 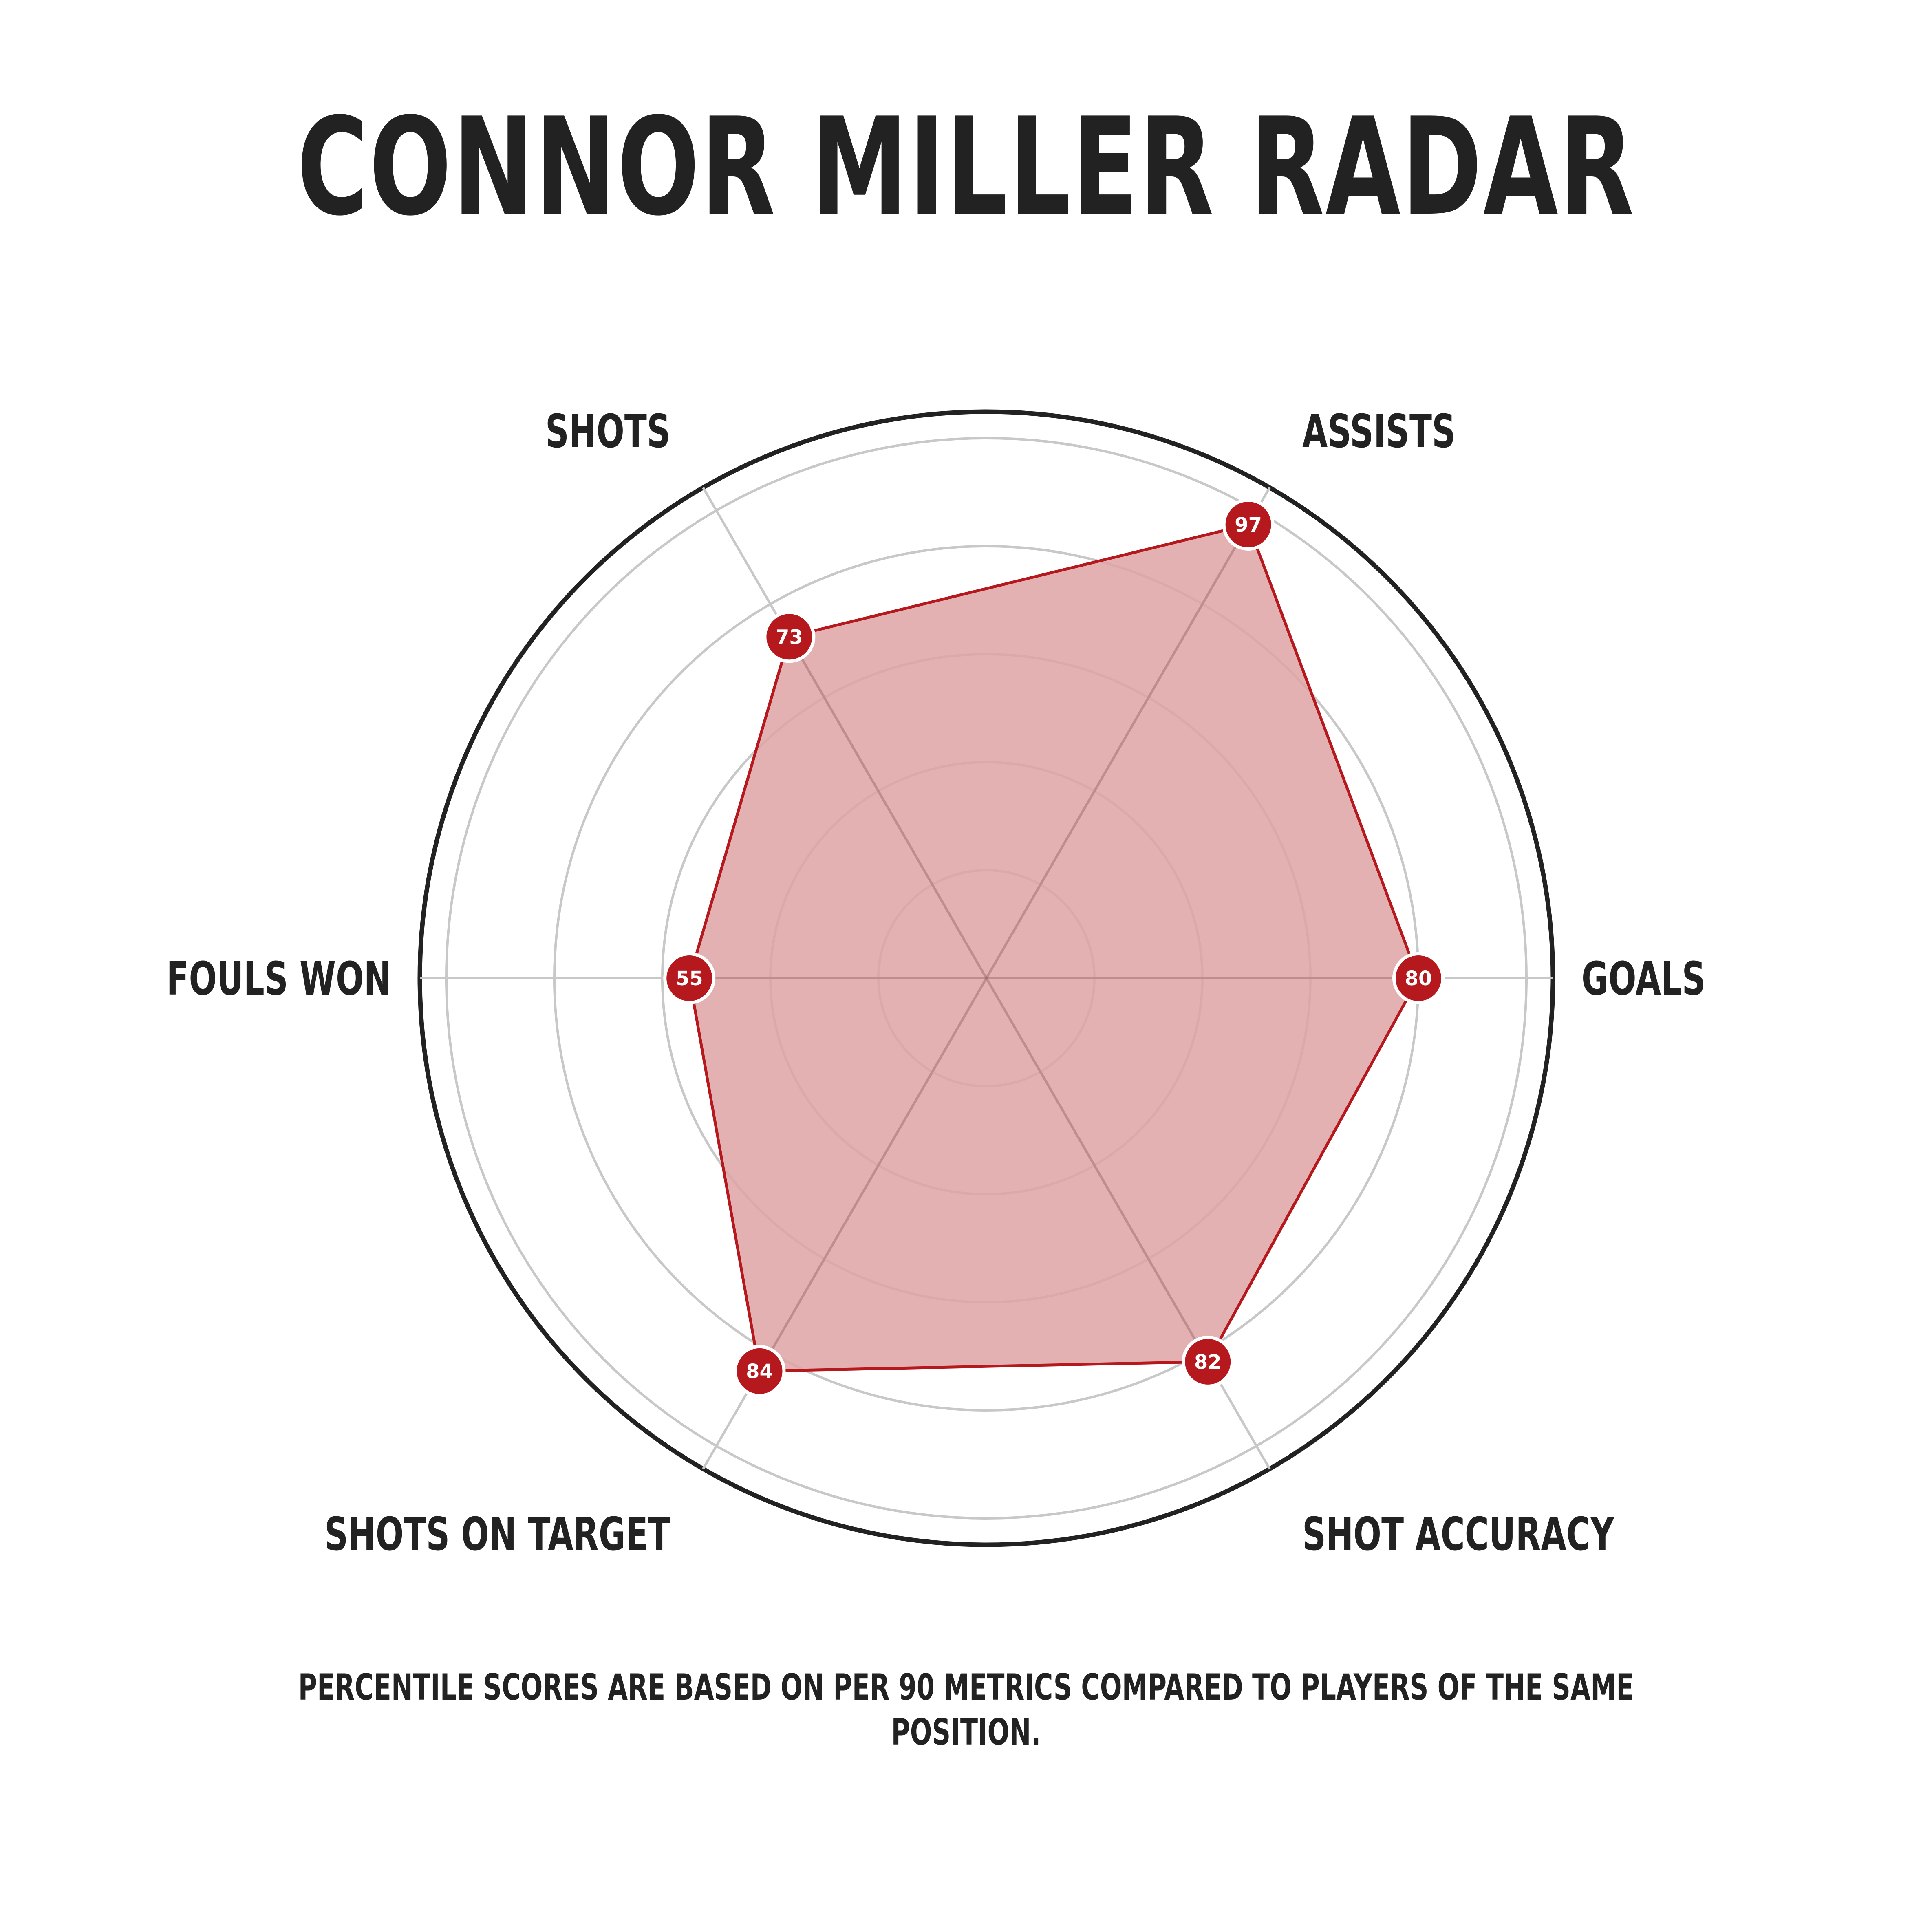 I want to click on data-point-value: 55, so click(x=689, y=978).